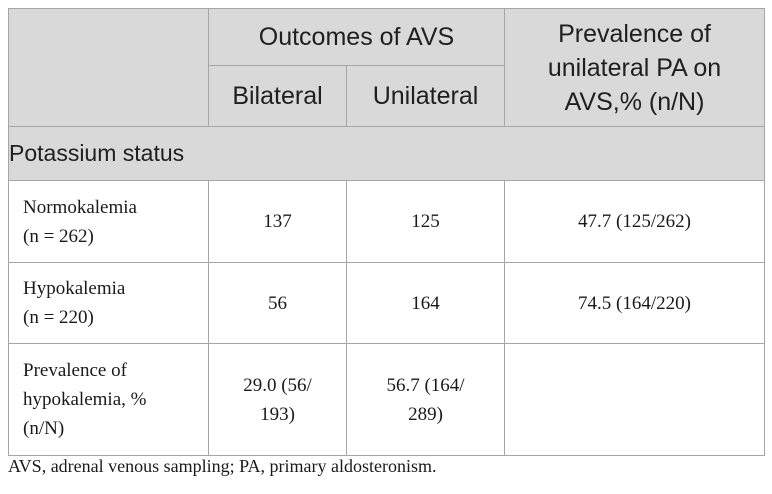  I want to click on header-row-2: Bilateral Unilateral, so click(387, 96).